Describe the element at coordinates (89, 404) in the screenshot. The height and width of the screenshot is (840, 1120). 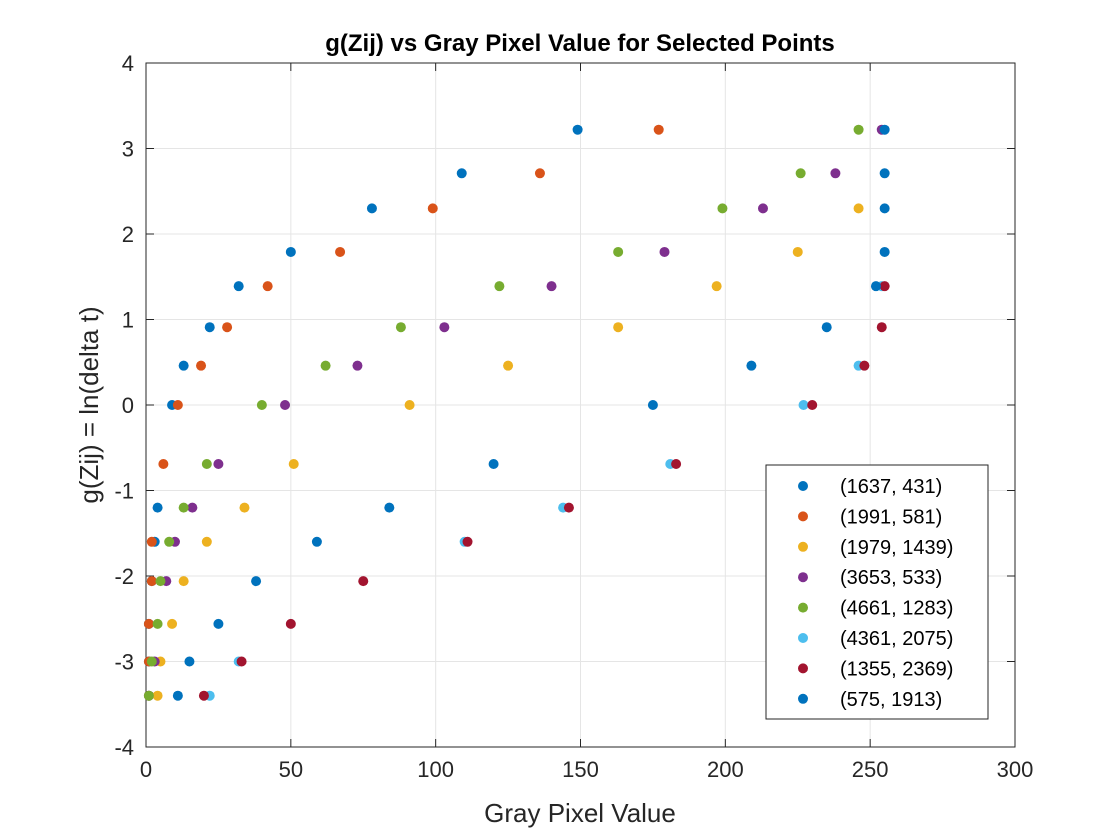
I see `y-axis-label: g(Zij) = ln(delta t)` at that location.